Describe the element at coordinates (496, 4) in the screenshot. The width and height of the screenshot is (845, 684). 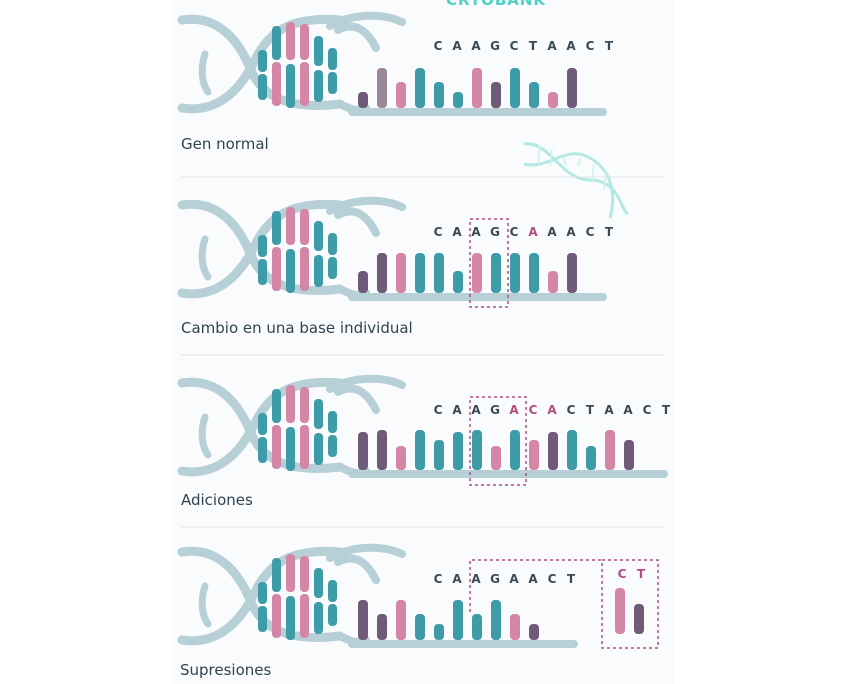
I see `brand-logo: CRYOBANK` at that location.